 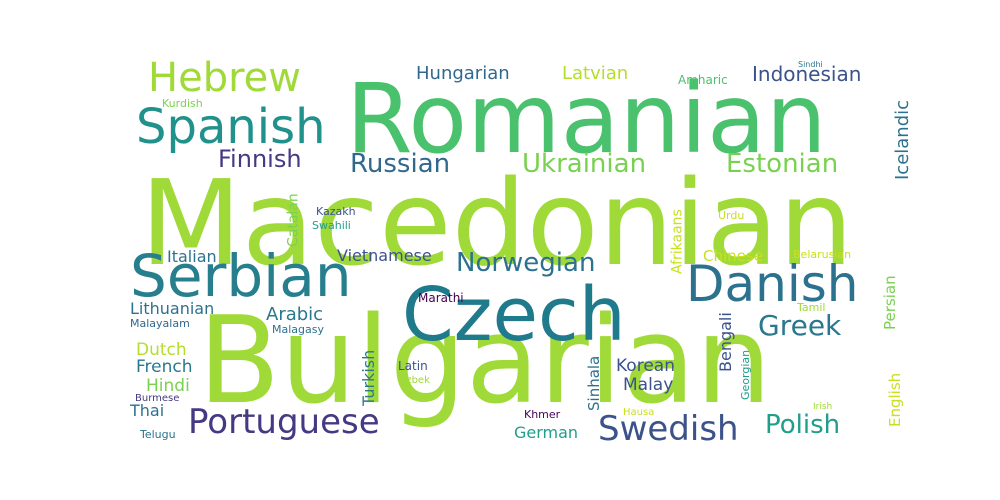 What do you see at coordinates (902, 140) in the screenshot?
I see `word-icelandic: Icelandic` at bounding box center [902, 140].